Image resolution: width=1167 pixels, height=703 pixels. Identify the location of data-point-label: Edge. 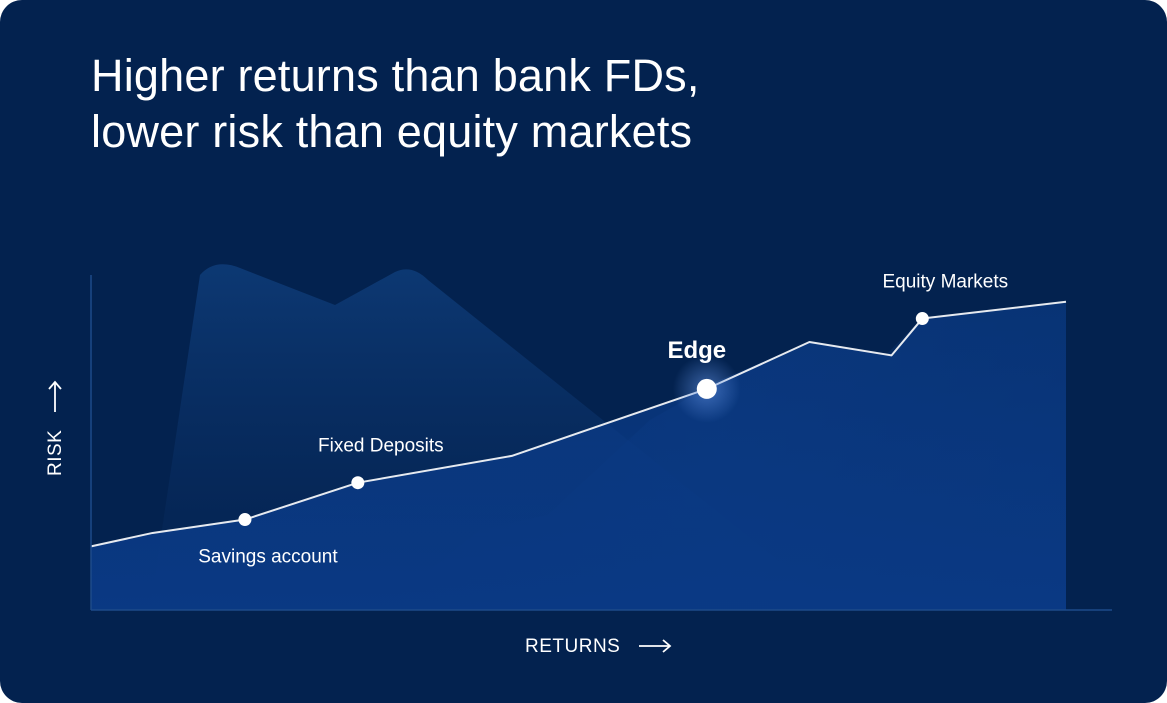
(696, 350).